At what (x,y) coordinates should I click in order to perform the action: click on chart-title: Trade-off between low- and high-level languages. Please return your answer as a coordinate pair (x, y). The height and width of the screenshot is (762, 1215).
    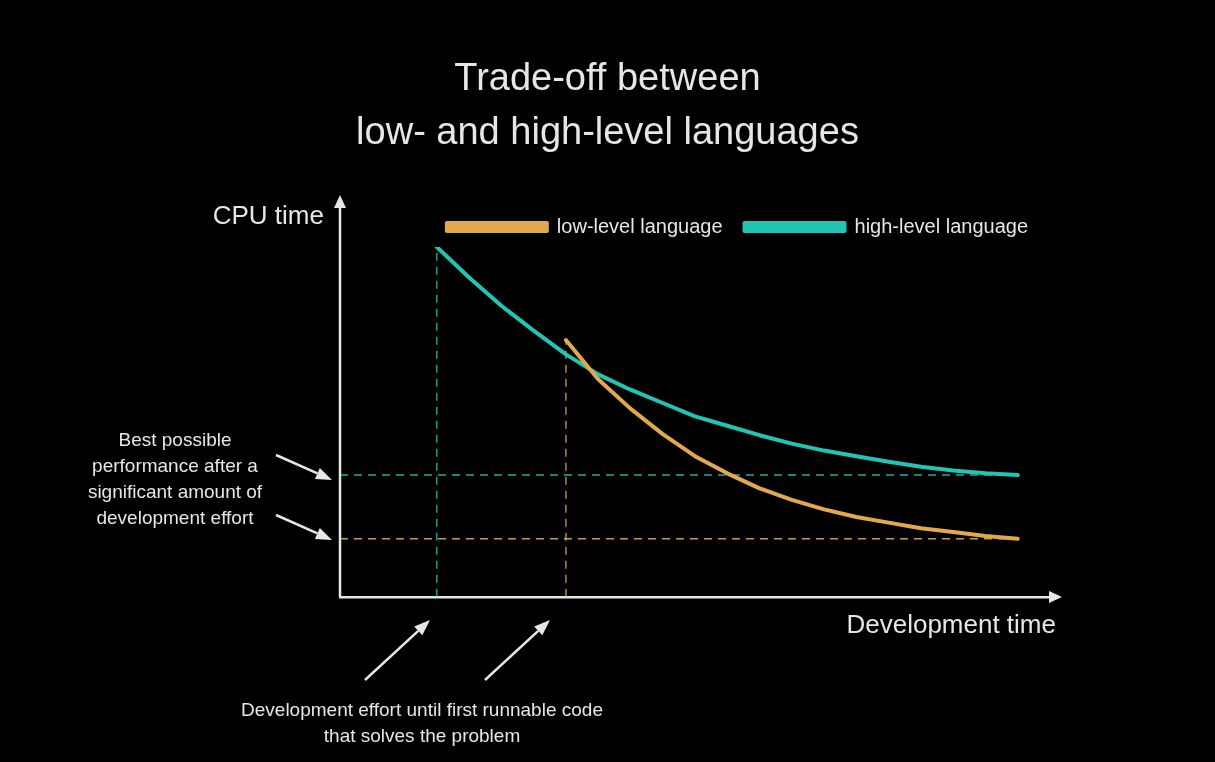
    Looking at the image, I should click on (607, 104).